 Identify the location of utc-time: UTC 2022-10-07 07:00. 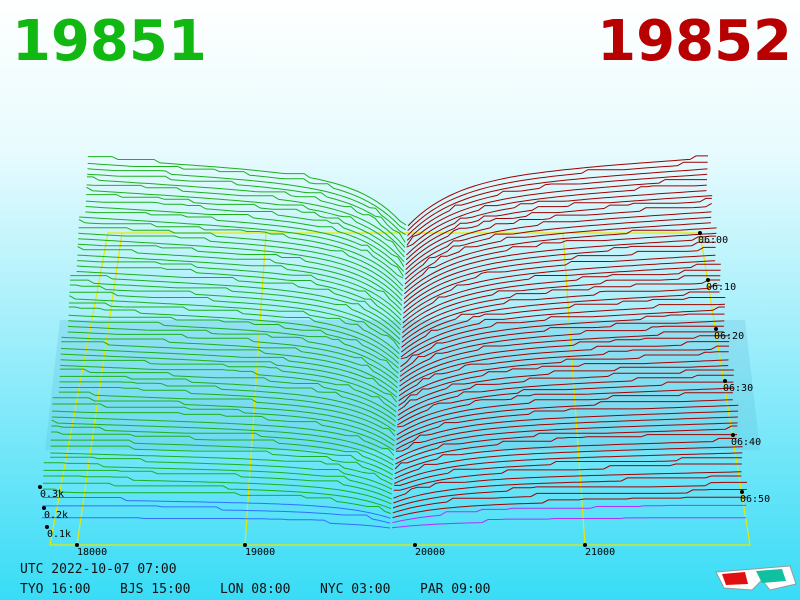
(98, 569).